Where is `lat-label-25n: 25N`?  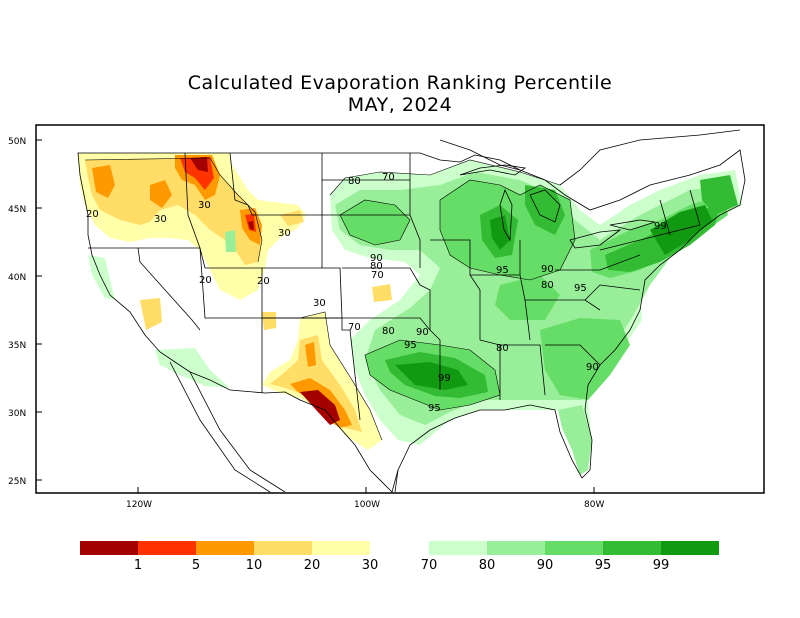
lat-label-25n: 25N is located at coordinates (17, 482).